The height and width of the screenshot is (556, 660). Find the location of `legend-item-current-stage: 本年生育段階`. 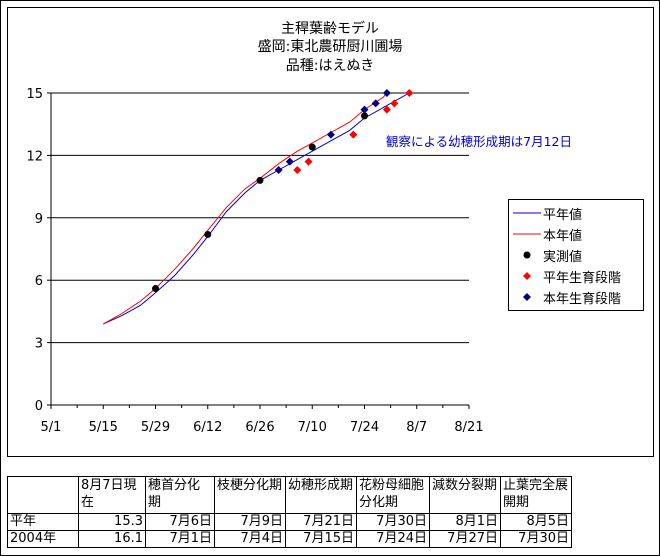

legend-item-current-stage: 本年生育段階 is located at coordinates (576, 297).